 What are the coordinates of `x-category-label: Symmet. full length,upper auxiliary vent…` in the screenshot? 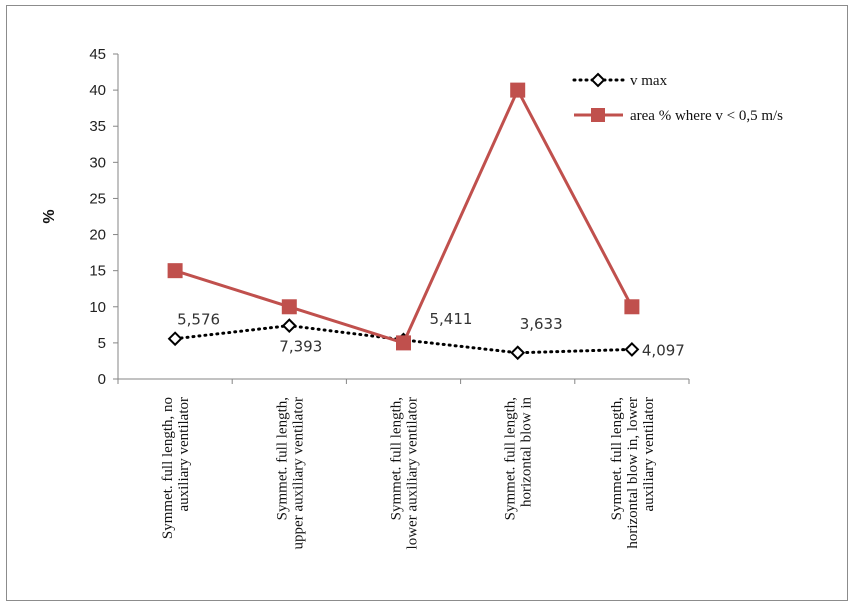 It's located at (290, 473).